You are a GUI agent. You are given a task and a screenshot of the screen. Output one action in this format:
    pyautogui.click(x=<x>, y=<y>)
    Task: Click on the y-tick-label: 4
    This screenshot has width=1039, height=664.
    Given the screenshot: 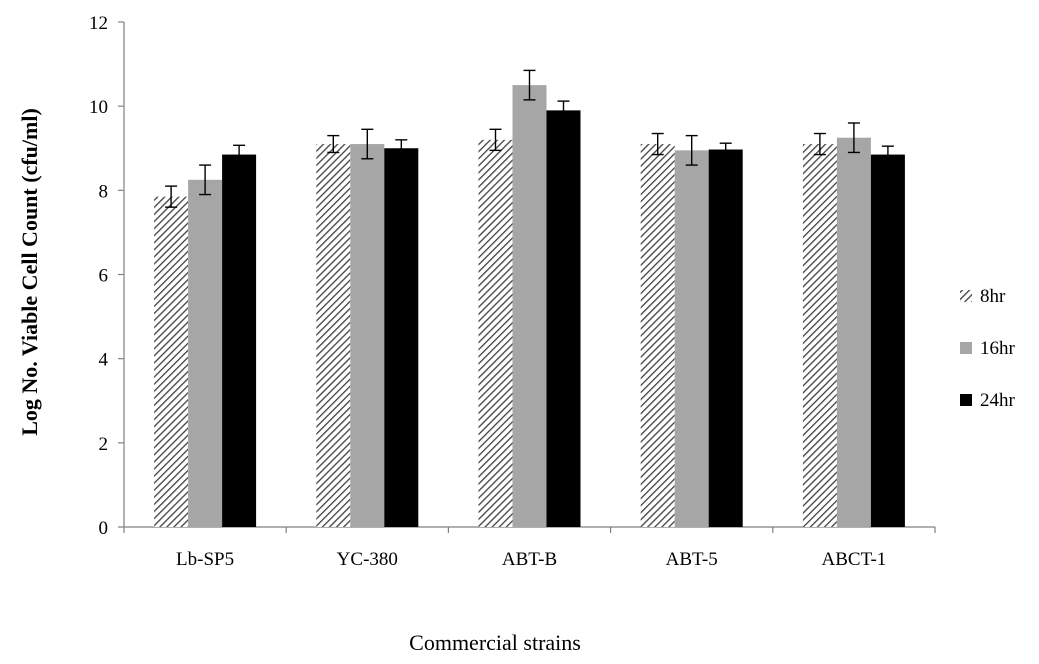 What is the action you would take?
    pyautogui.click(x=104, y=360)
    